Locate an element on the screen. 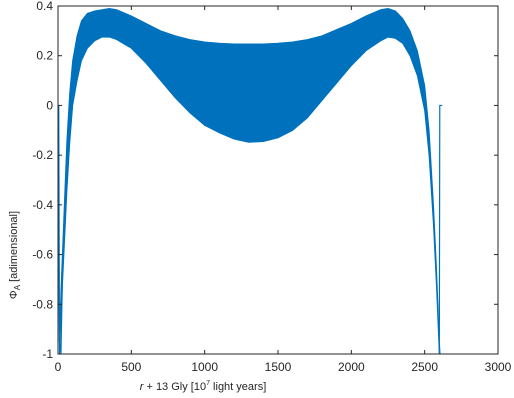 The height and width of the screenshot is (398, 514). y-axis-label: ΦA [adimensional] is located at coordinates (15, 255).